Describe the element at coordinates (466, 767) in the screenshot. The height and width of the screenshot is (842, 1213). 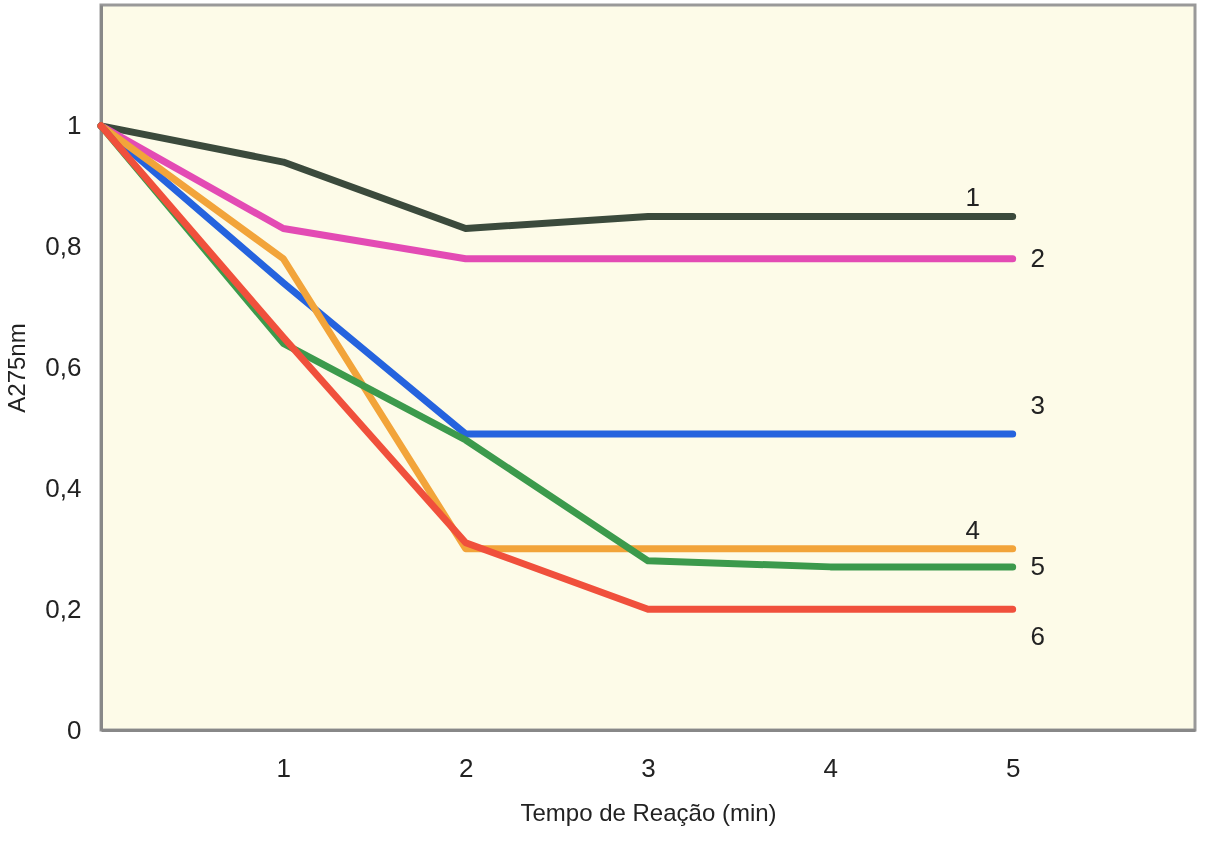
I see `x-tick-label: 2` at that location.